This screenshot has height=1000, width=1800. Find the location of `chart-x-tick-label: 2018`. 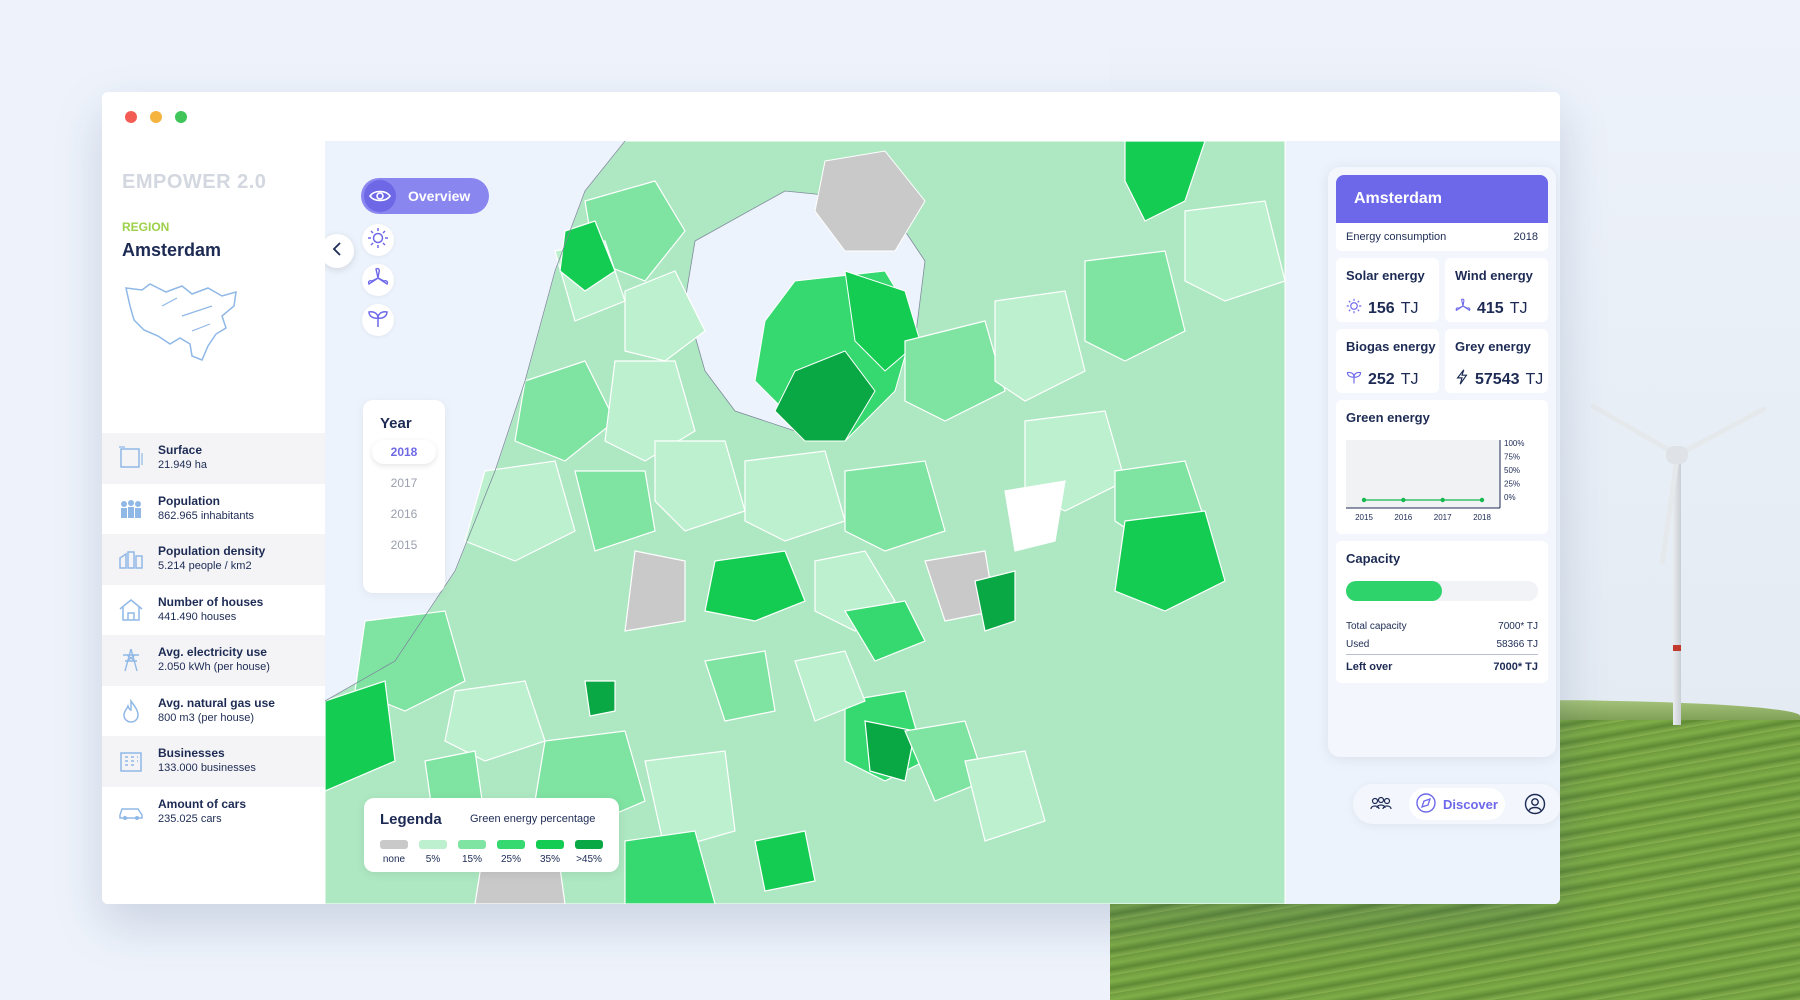

chart-x-tick-label: 2018 is located at coordinates (1482, 517).